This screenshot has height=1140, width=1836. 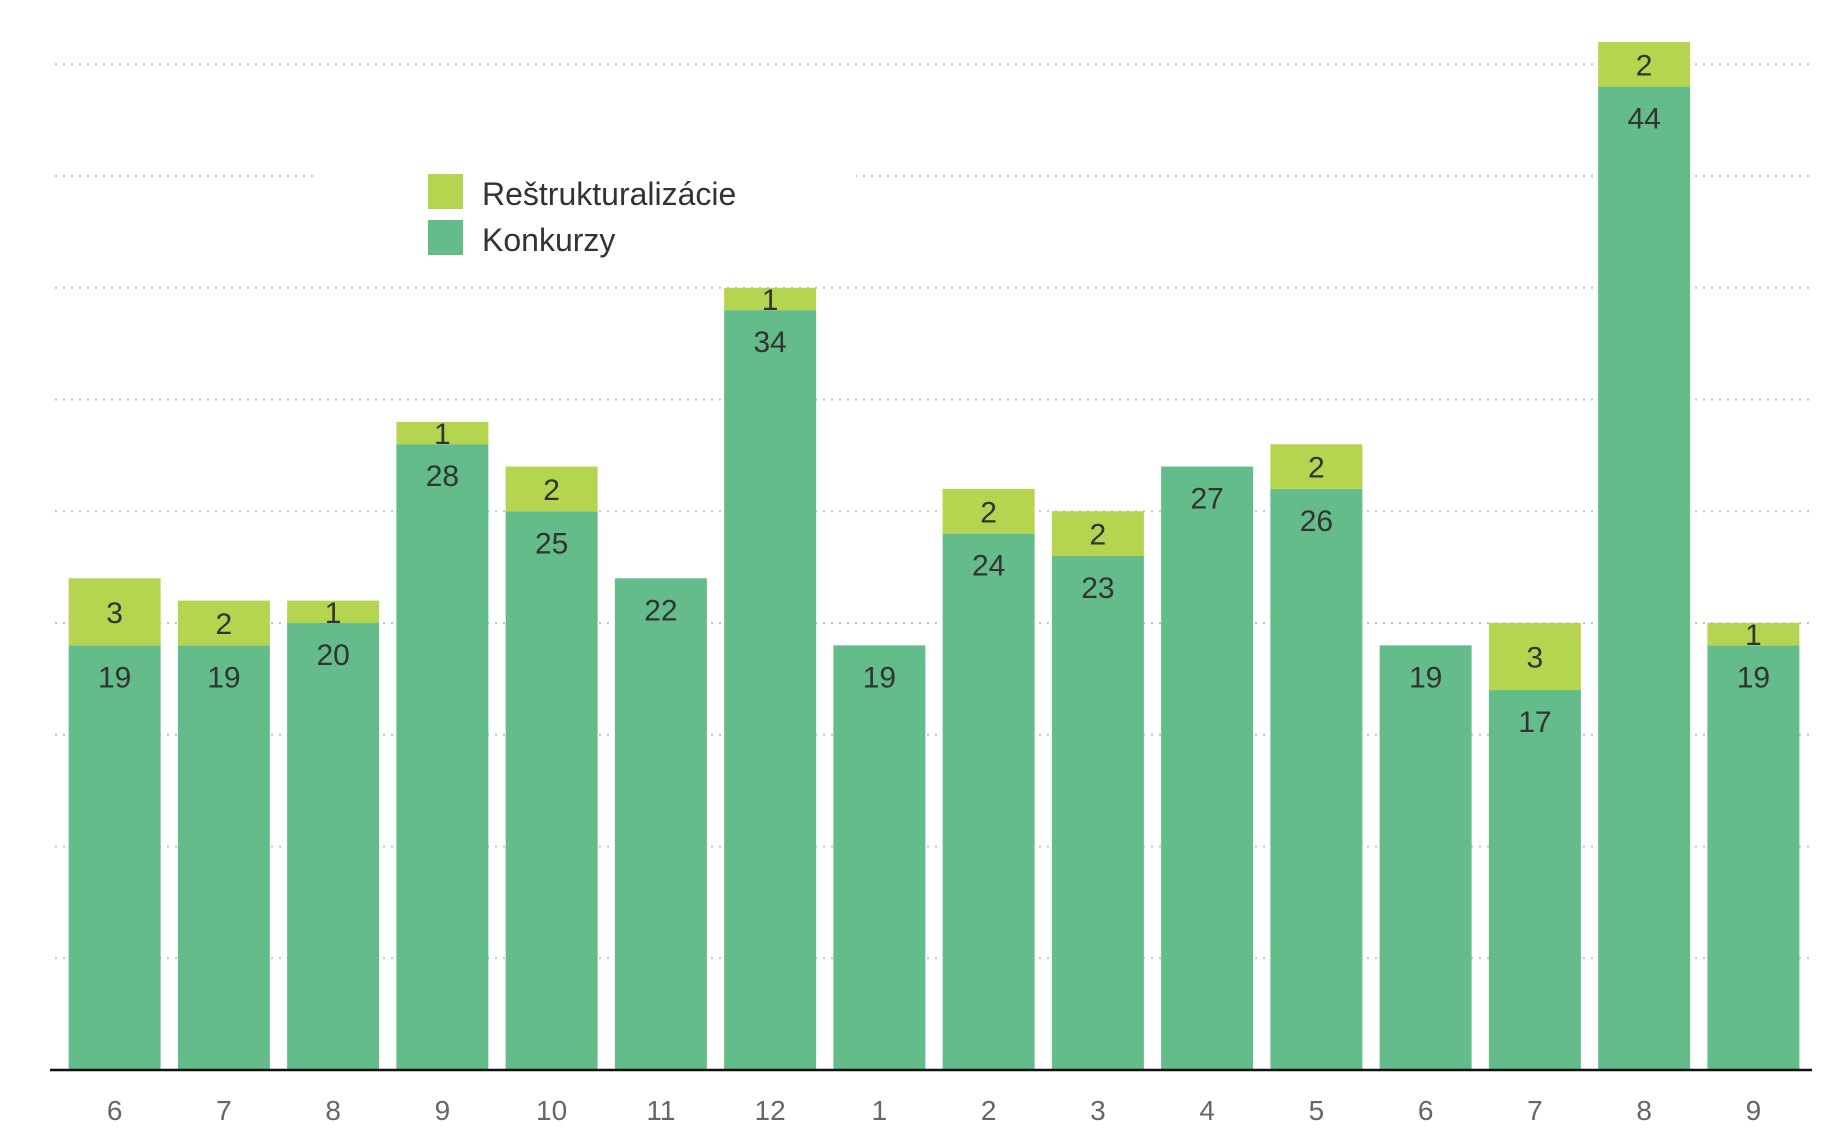 What do you see at coordinates (445, 237) in the screenshot?
I see `legend-swatch-konkurzy` at bounding box center [445, 237].